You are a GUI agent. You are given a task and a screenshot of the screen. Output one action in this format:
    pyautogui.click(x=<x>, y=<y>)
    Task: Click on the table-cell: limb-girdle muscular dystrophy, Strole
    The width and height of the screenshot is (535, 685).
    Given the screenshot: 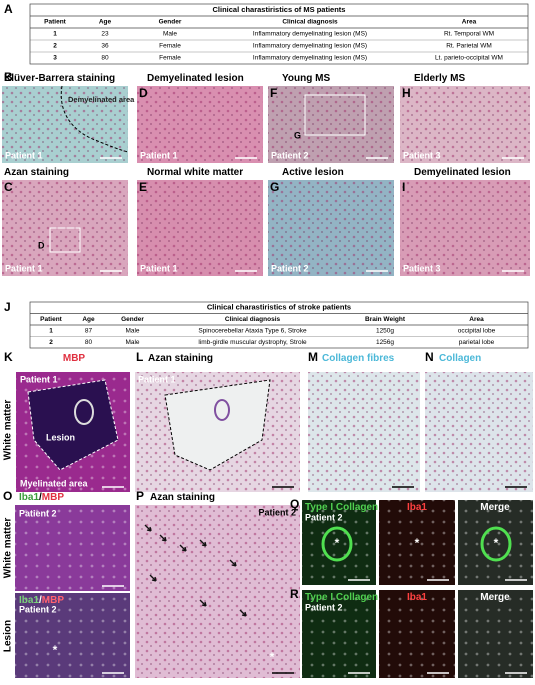 What is the action you would take?
    pyautogui.click(x=252, y=342)
    